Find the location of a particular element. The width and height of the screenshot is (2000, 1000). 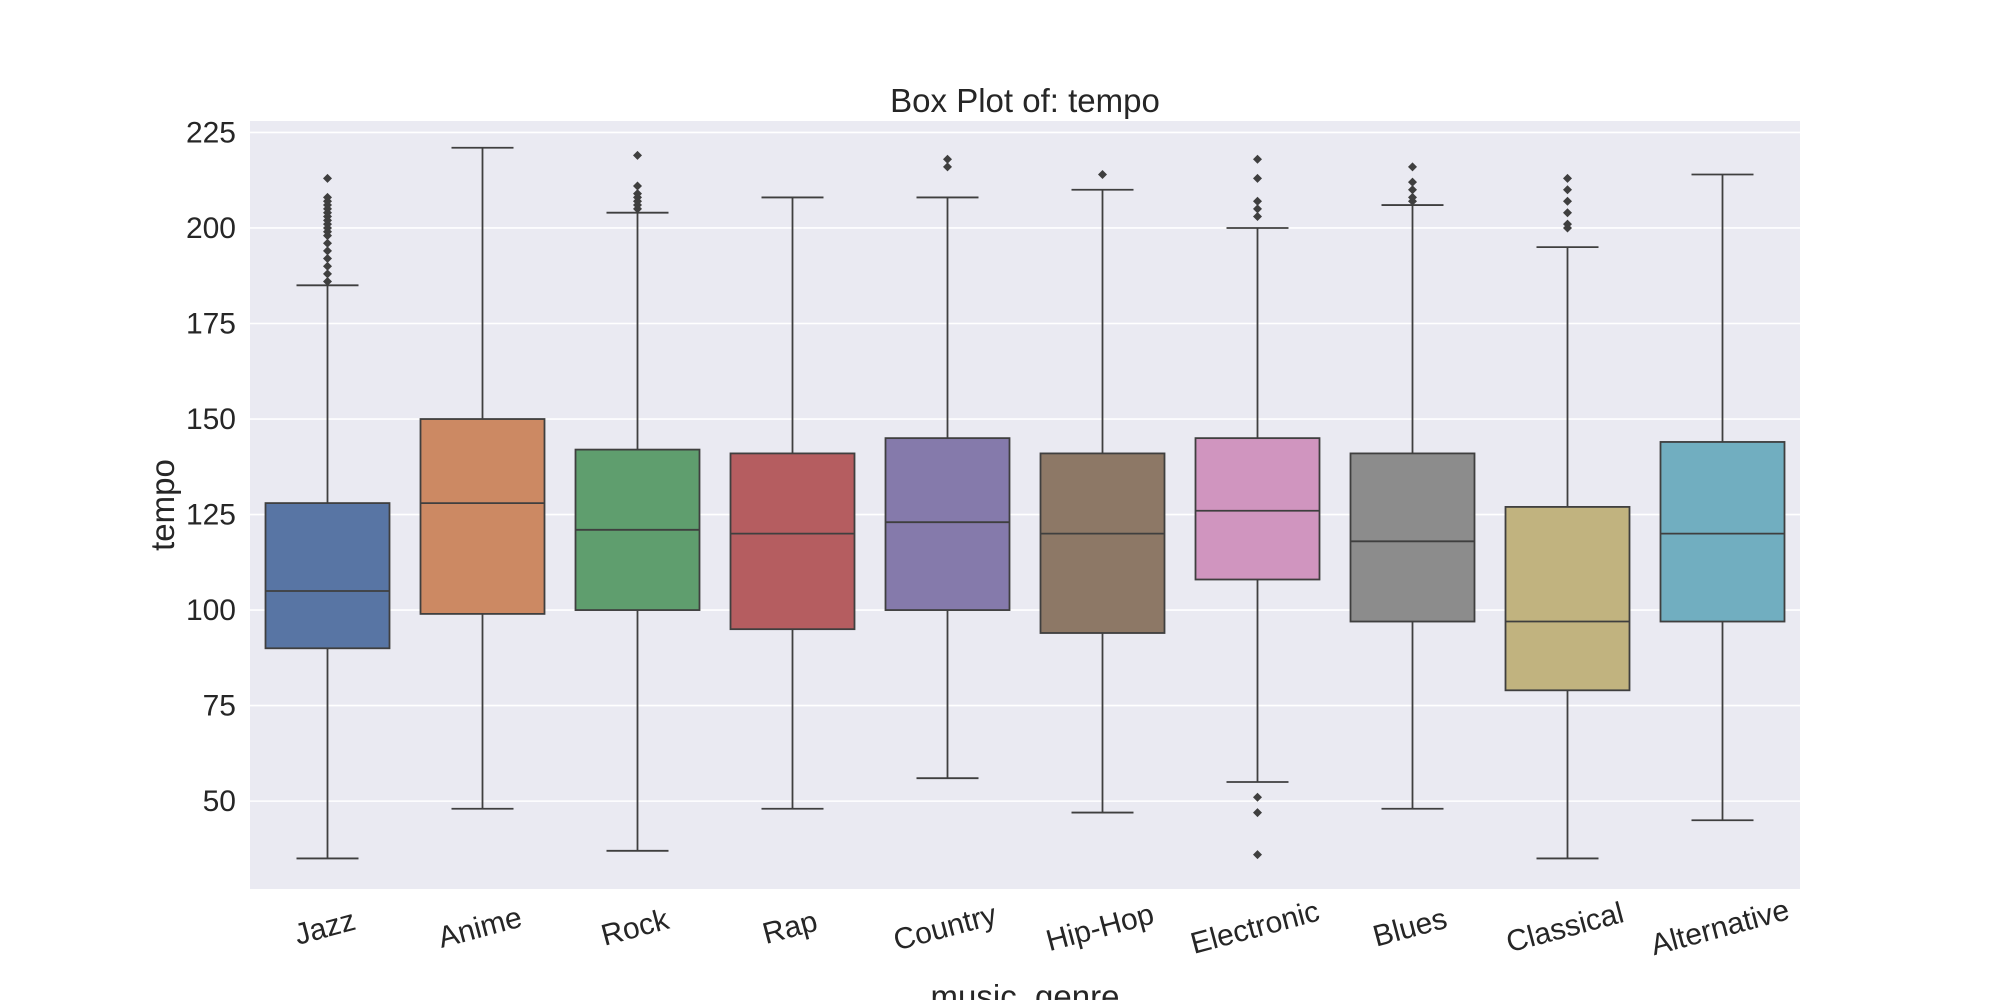

box-alternative is located at coordinates (1722, 497).